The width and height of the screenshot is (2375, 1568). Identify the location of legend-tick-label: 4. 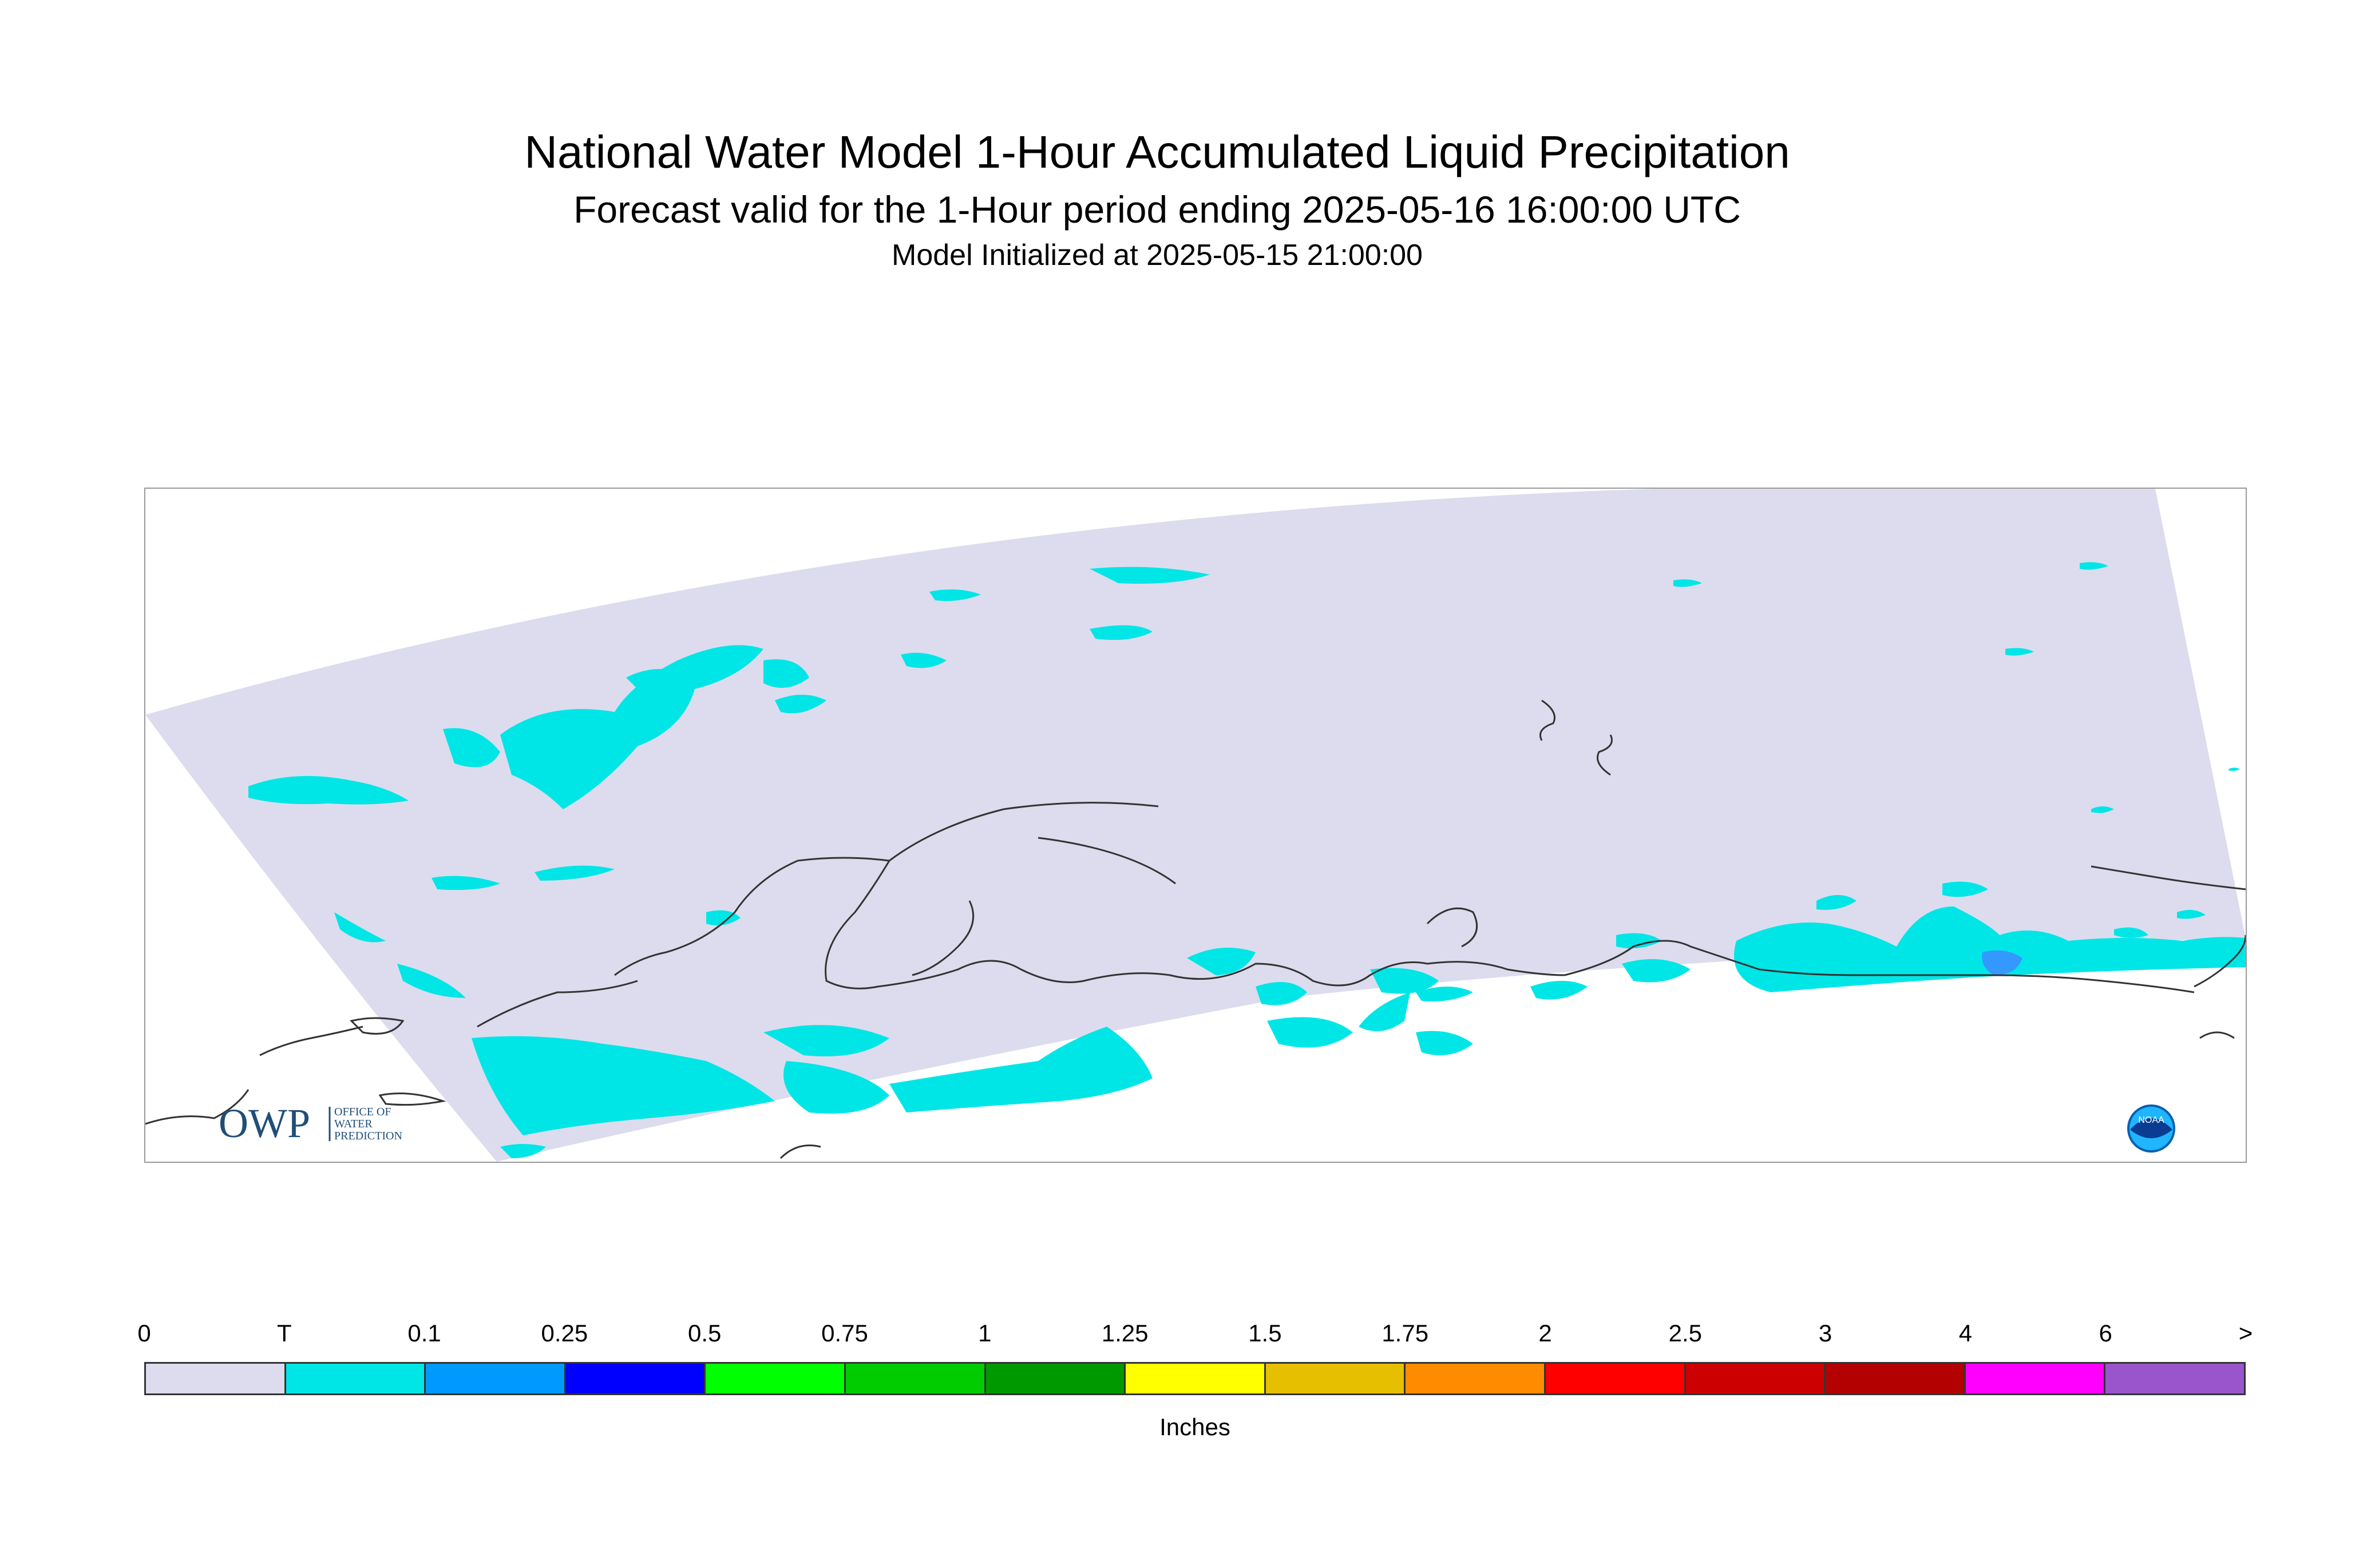
(1966, 1333).